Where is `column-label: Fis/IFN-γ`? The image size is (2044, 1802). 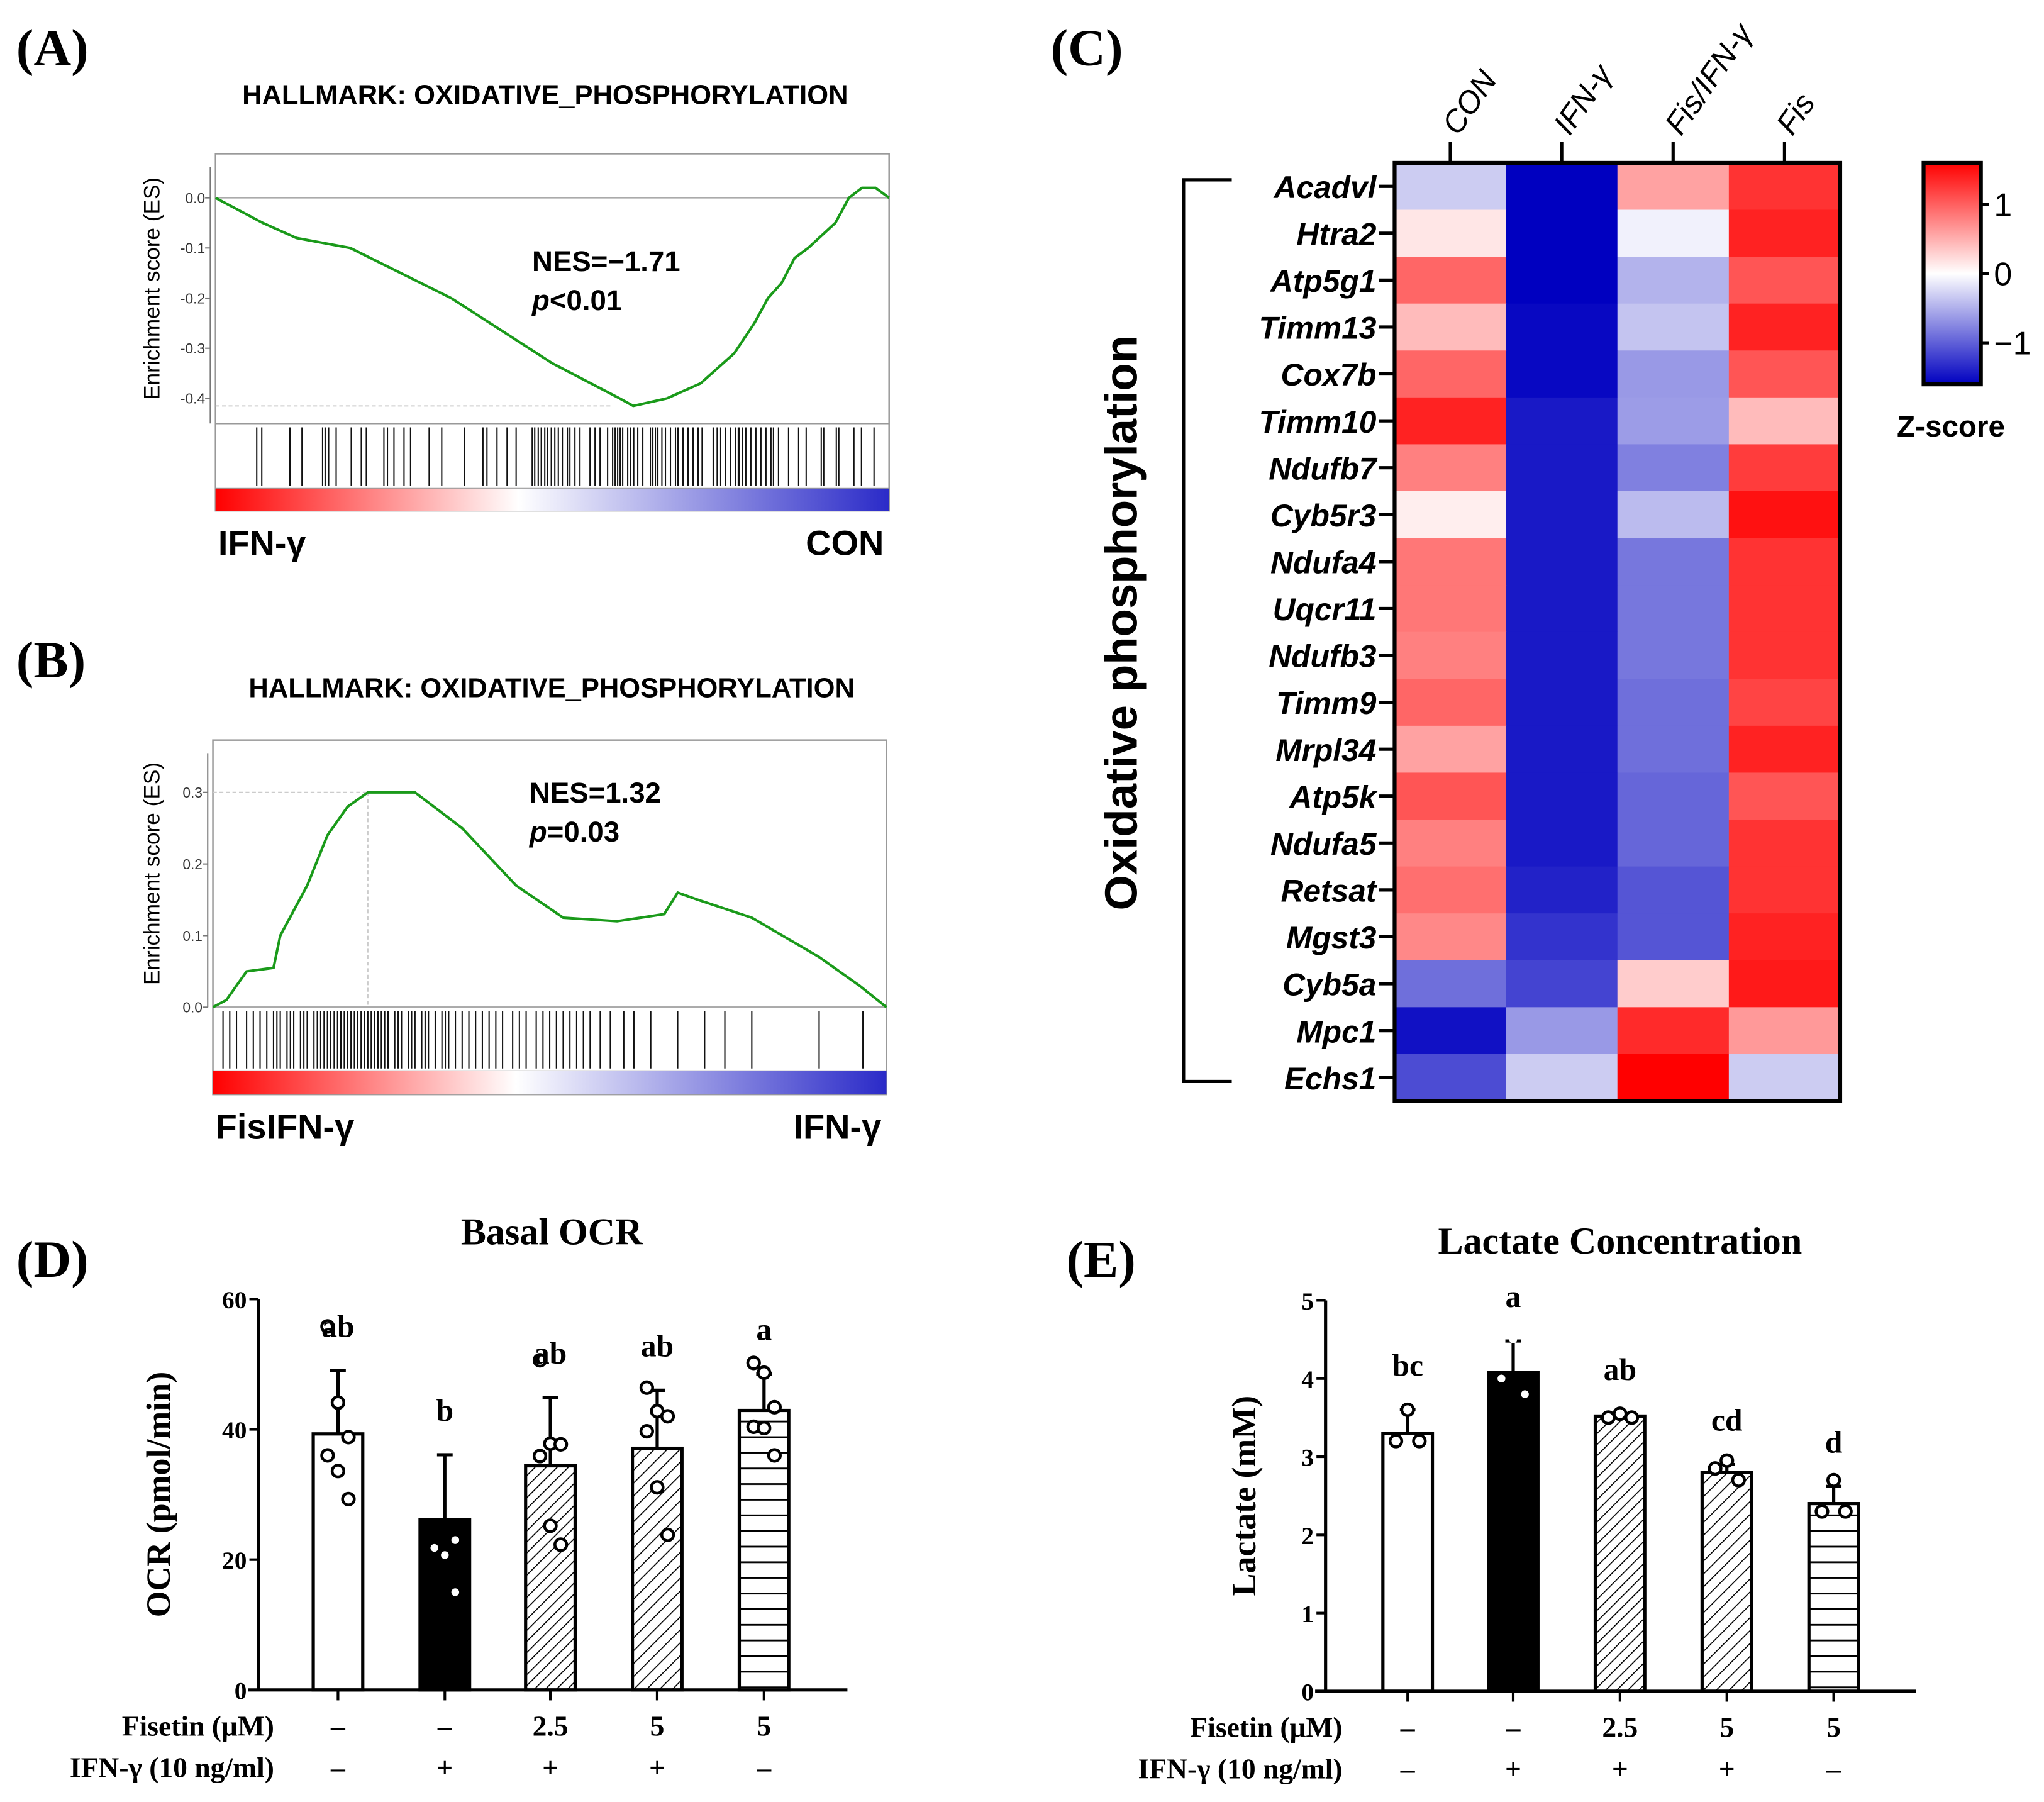
column-label: Fis/IFN-γ is located at coordinates (1709, 78).